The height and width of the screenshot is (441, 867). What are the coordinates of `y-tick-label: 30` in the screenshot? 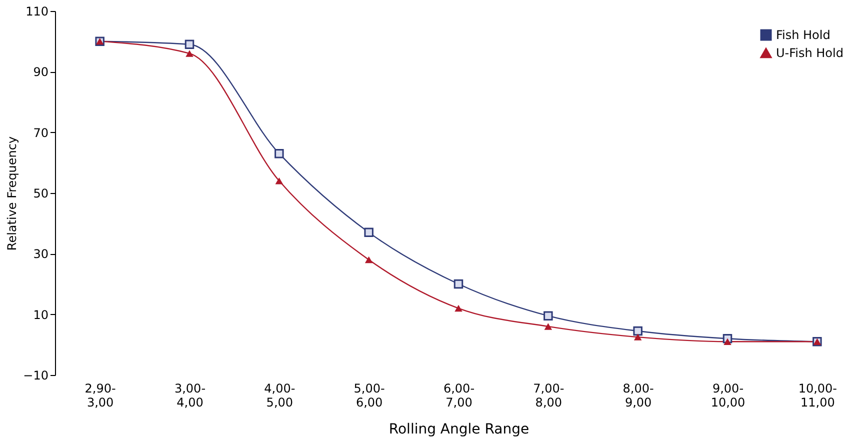 It's located at (40, 254).